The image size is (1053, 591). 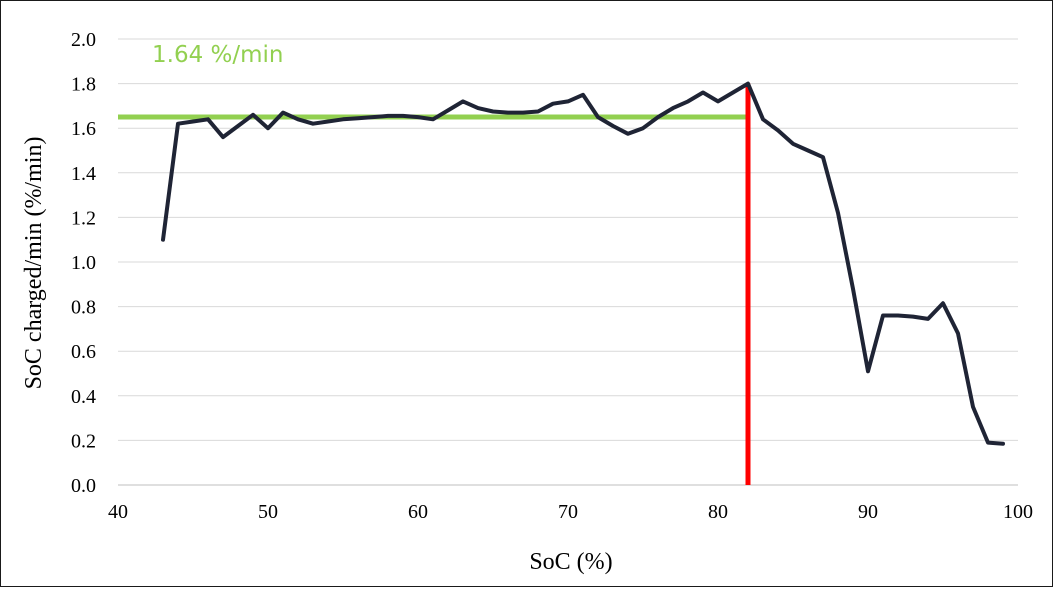 I want to click on y-tick-label: 1.8, so click(x=83, y=85).